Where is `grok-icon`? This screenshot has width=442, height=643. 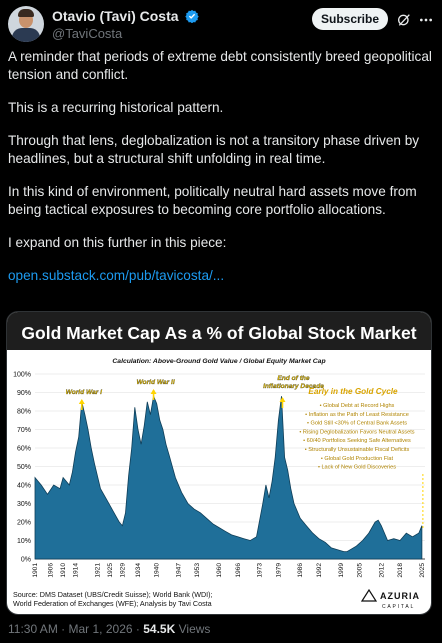
grok-icon is located at coordinates (404, 20).